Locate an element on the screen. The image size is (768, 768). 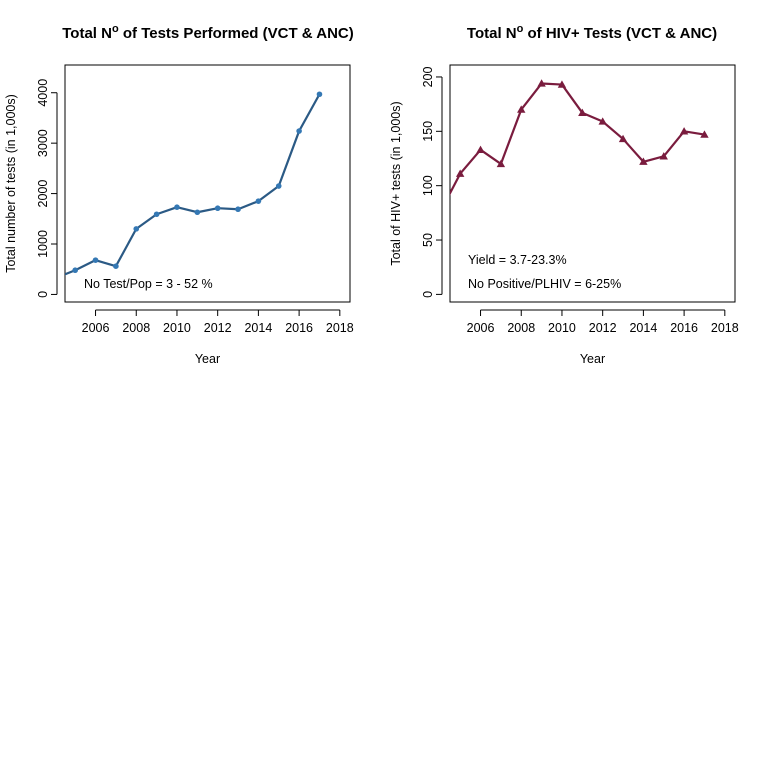
y-tick-label-150: 150 is located at coordinates (428, 131).